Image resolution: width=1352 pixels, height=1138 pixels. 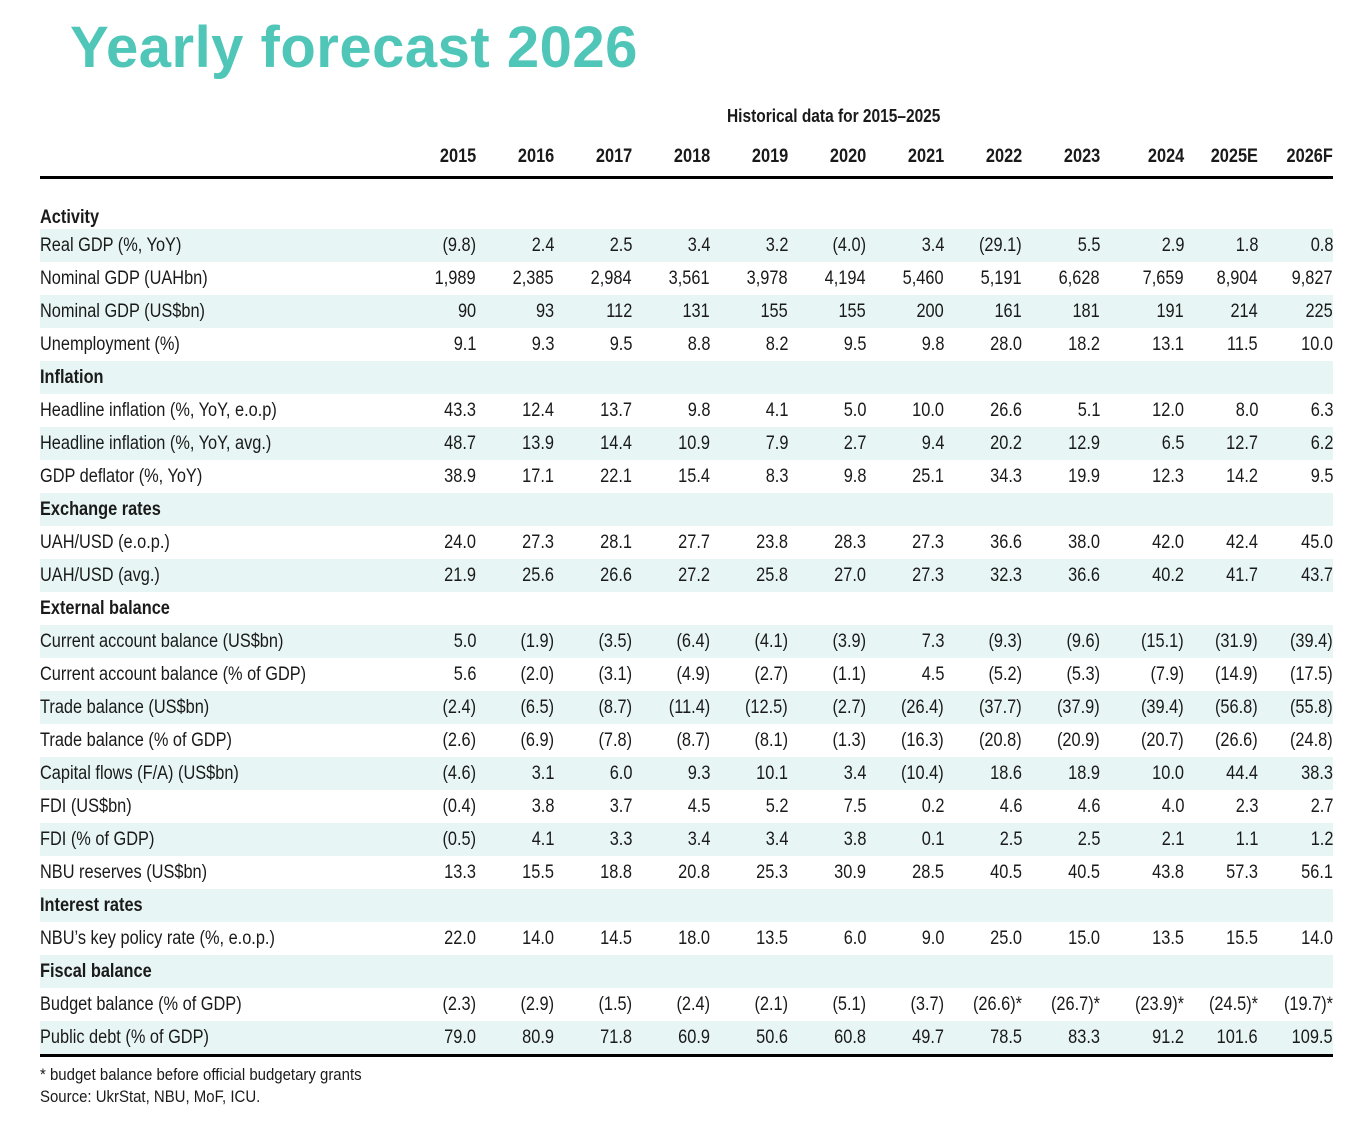 I want to click on cell-2023: (9.6), so click(x=1061, y=641).